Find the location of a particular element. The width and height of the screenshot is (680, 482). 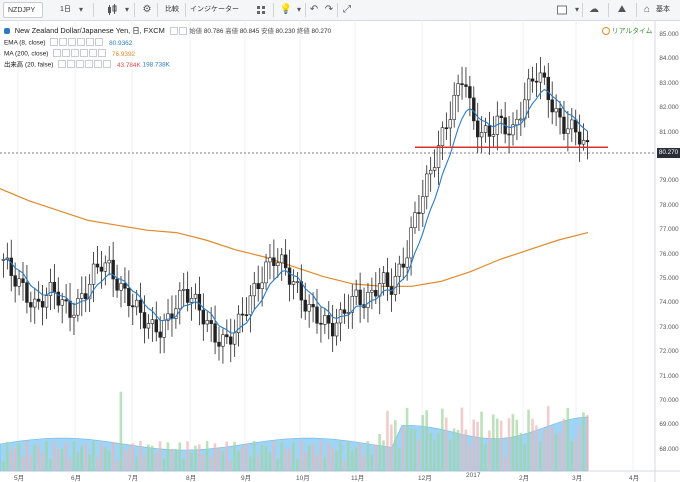

interval-button: 1日 is located at coordinates (65, 9).